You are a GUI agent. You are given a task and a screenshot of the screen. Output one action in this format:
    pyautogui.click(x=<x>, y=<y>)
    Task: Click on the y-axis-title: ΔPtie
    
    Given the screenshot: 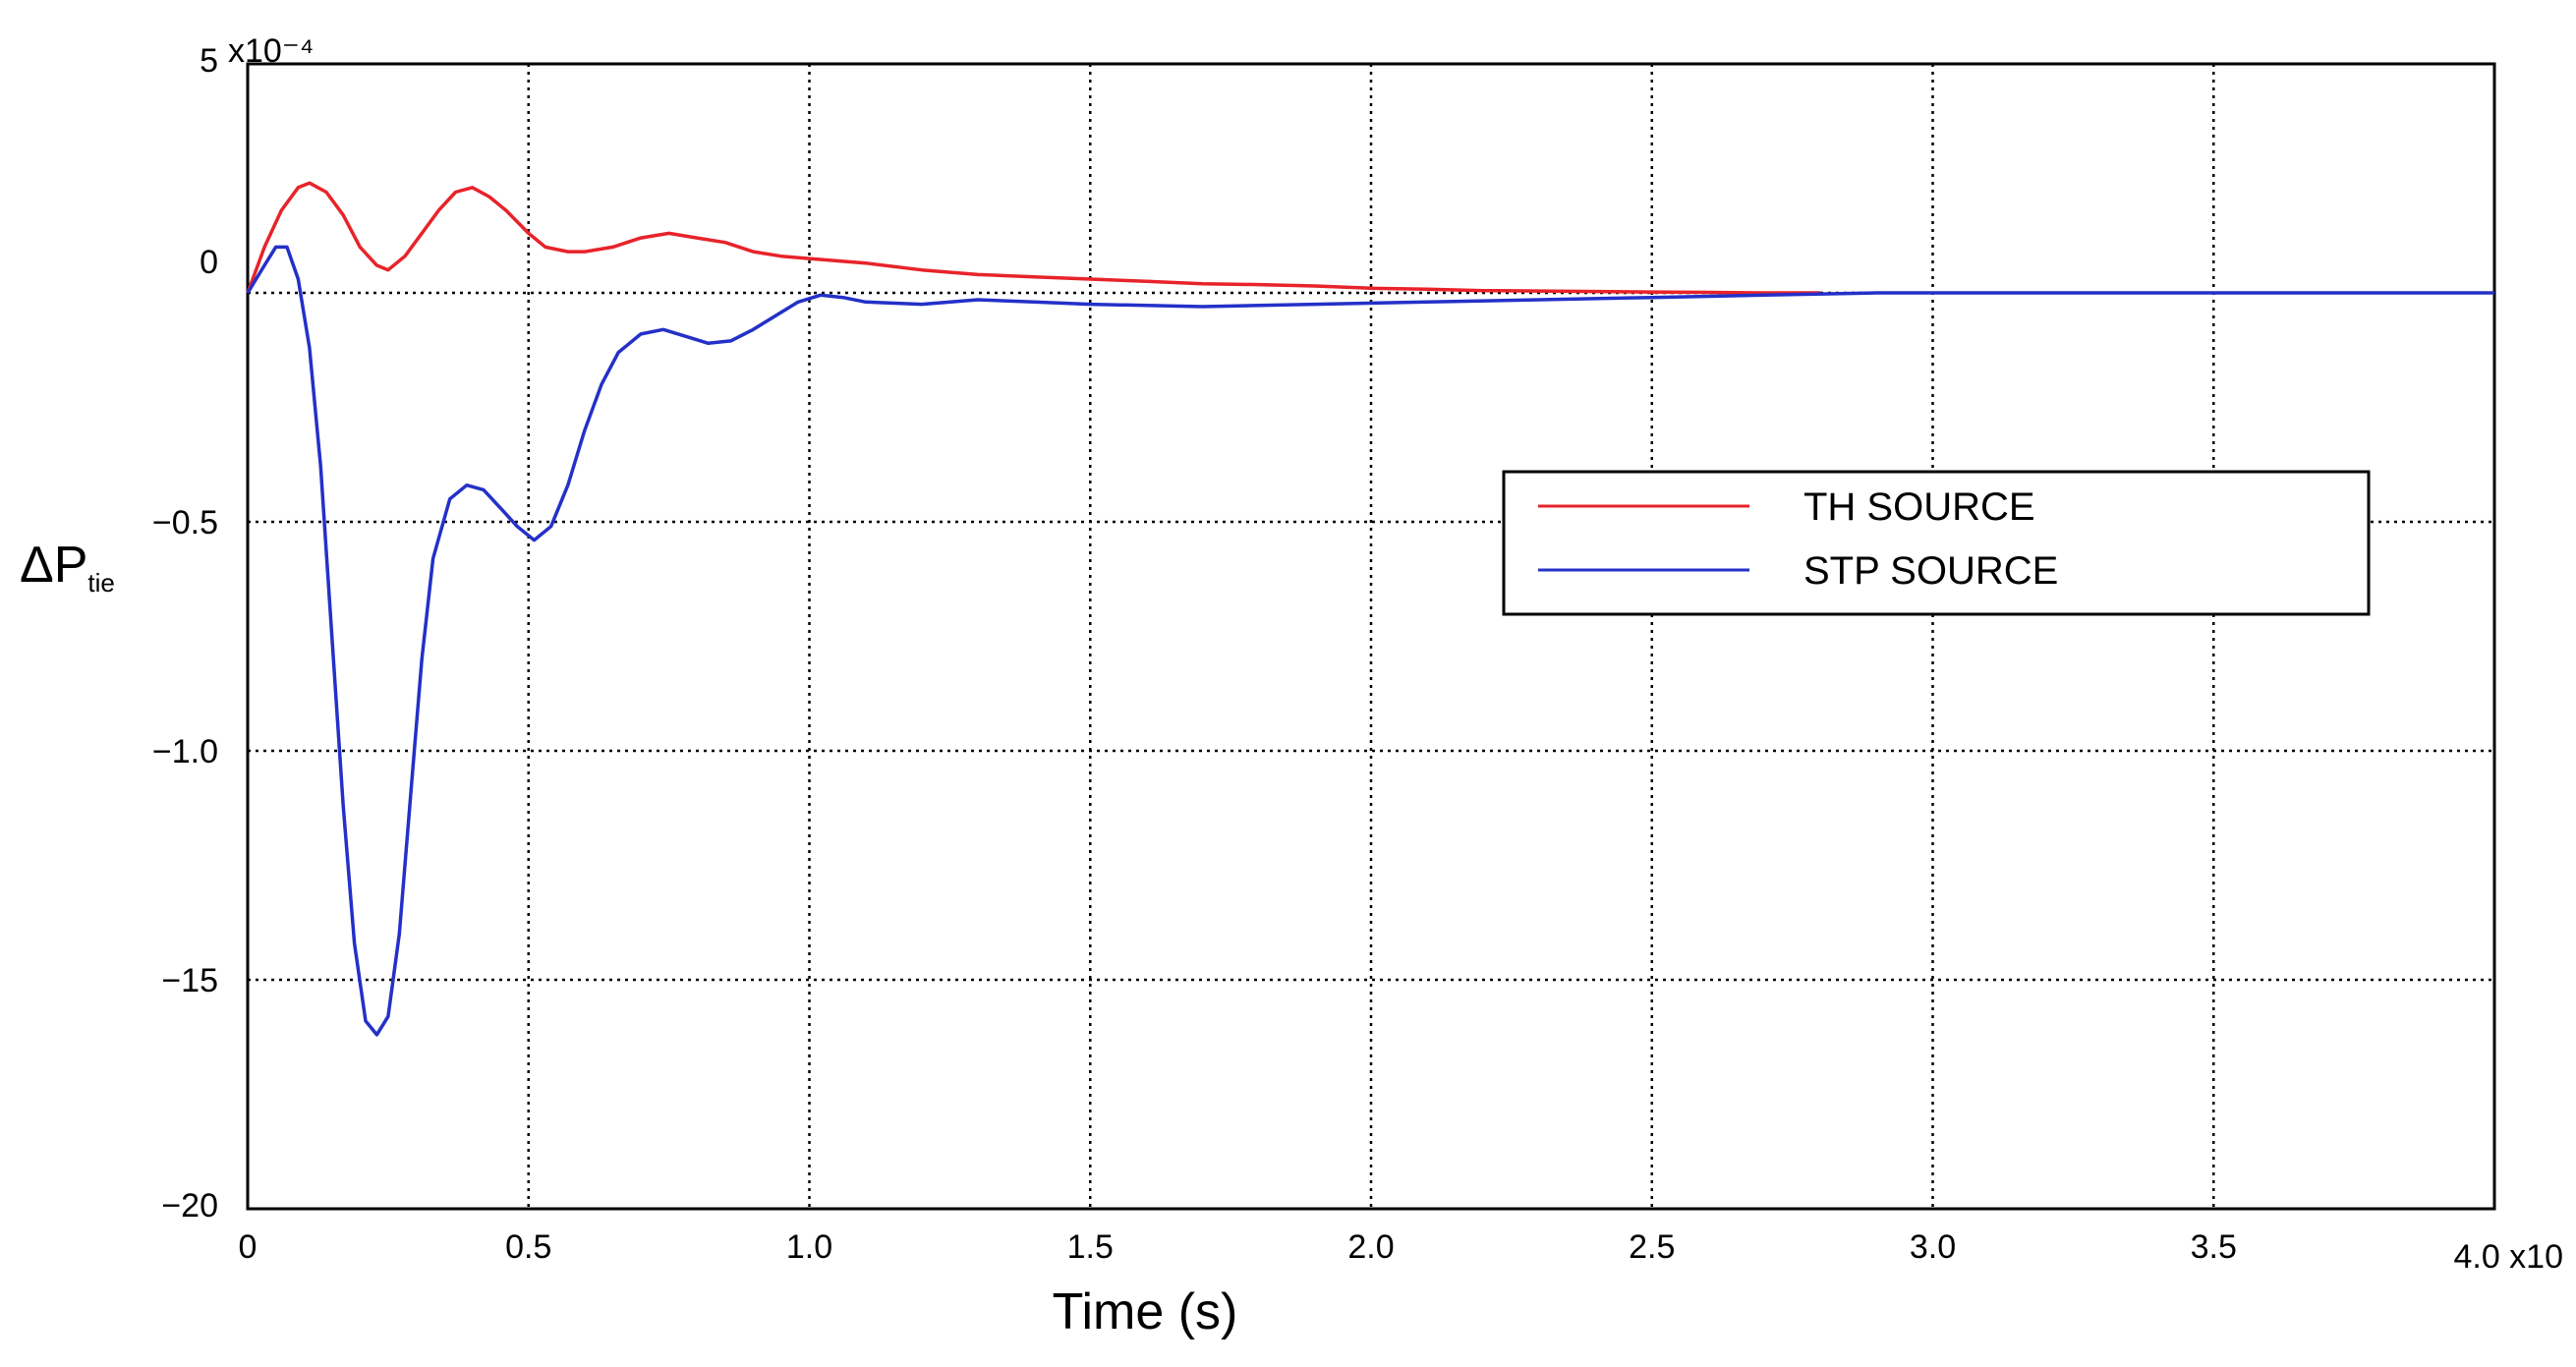 What is the action you would take?
    pyautogui.click(x=68, y=568)
    